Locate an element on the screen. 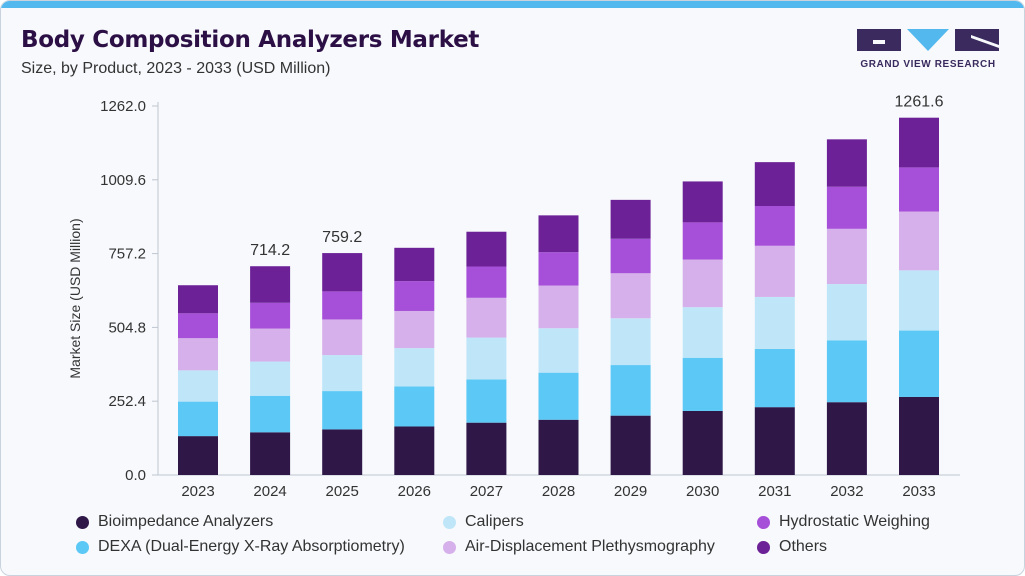 Image resolution: width=1025 pixels, height=576 pixels. x-tick-label: 2026 is located at coordinates (414, 491).